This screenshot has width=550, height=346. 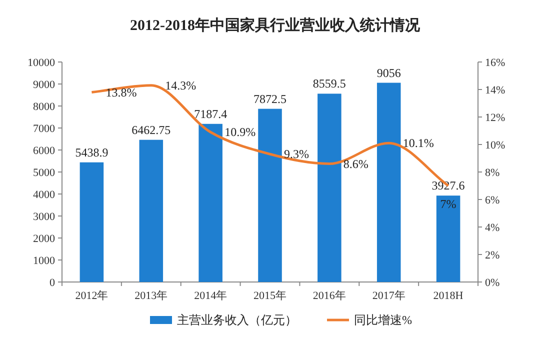 What do you see at coordinates (44, 195) in the screenshot?
I see `y-tick-label: 4000` at bounding box center [44, 195].